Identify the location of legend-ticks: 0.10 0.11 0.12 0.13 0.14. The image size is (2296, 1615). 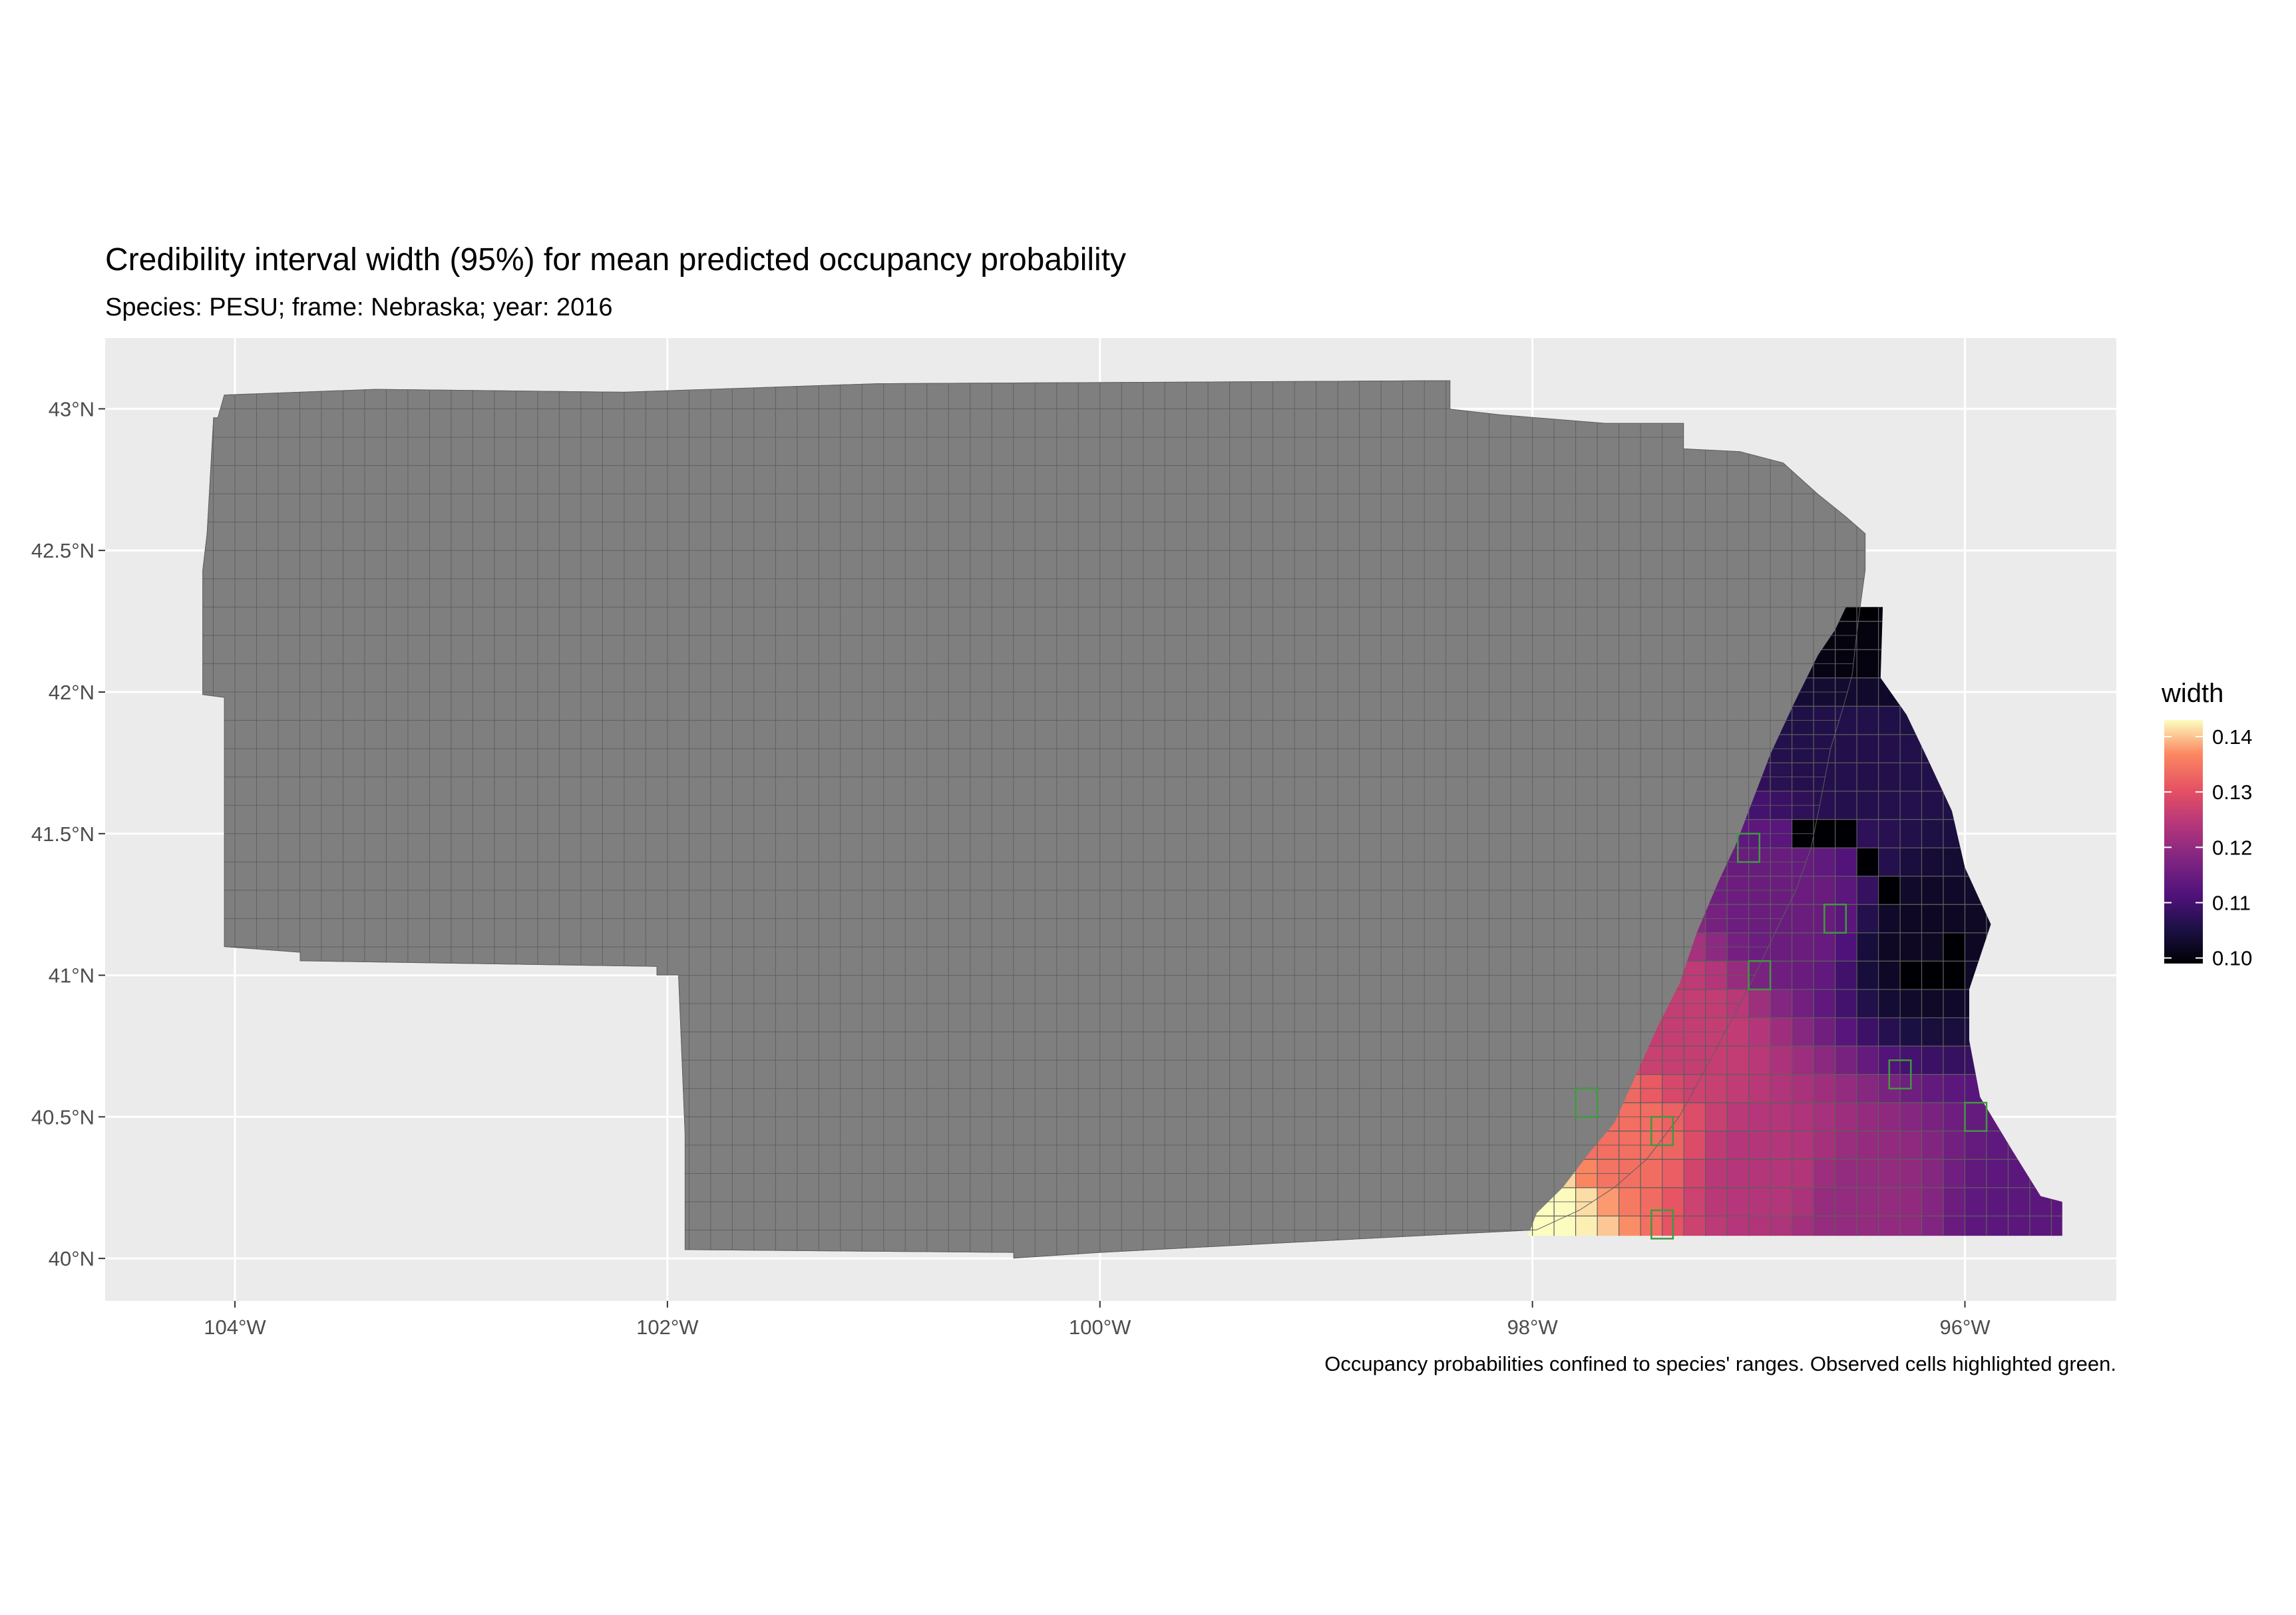
(2208, 847).